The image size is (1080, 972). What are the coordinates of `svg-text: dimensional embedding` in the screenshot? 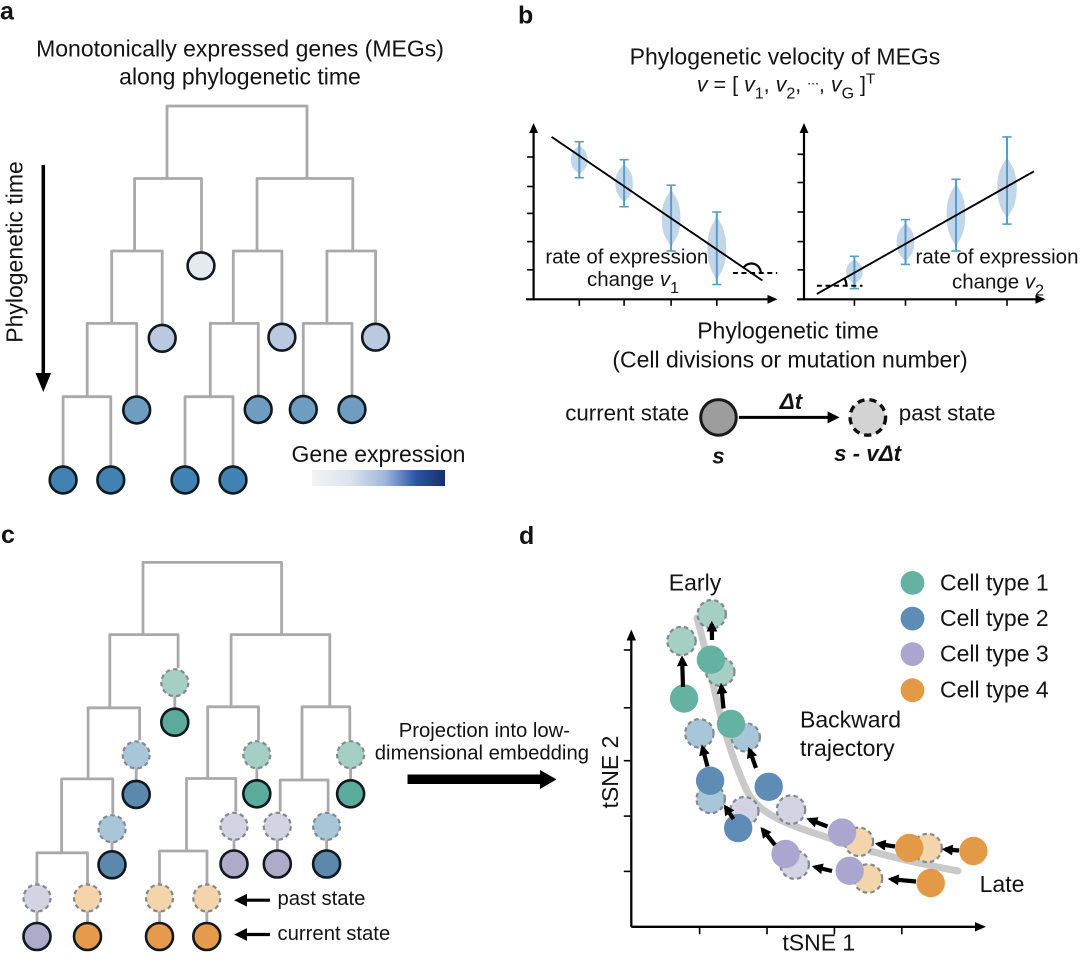 It's located at (482, 754).